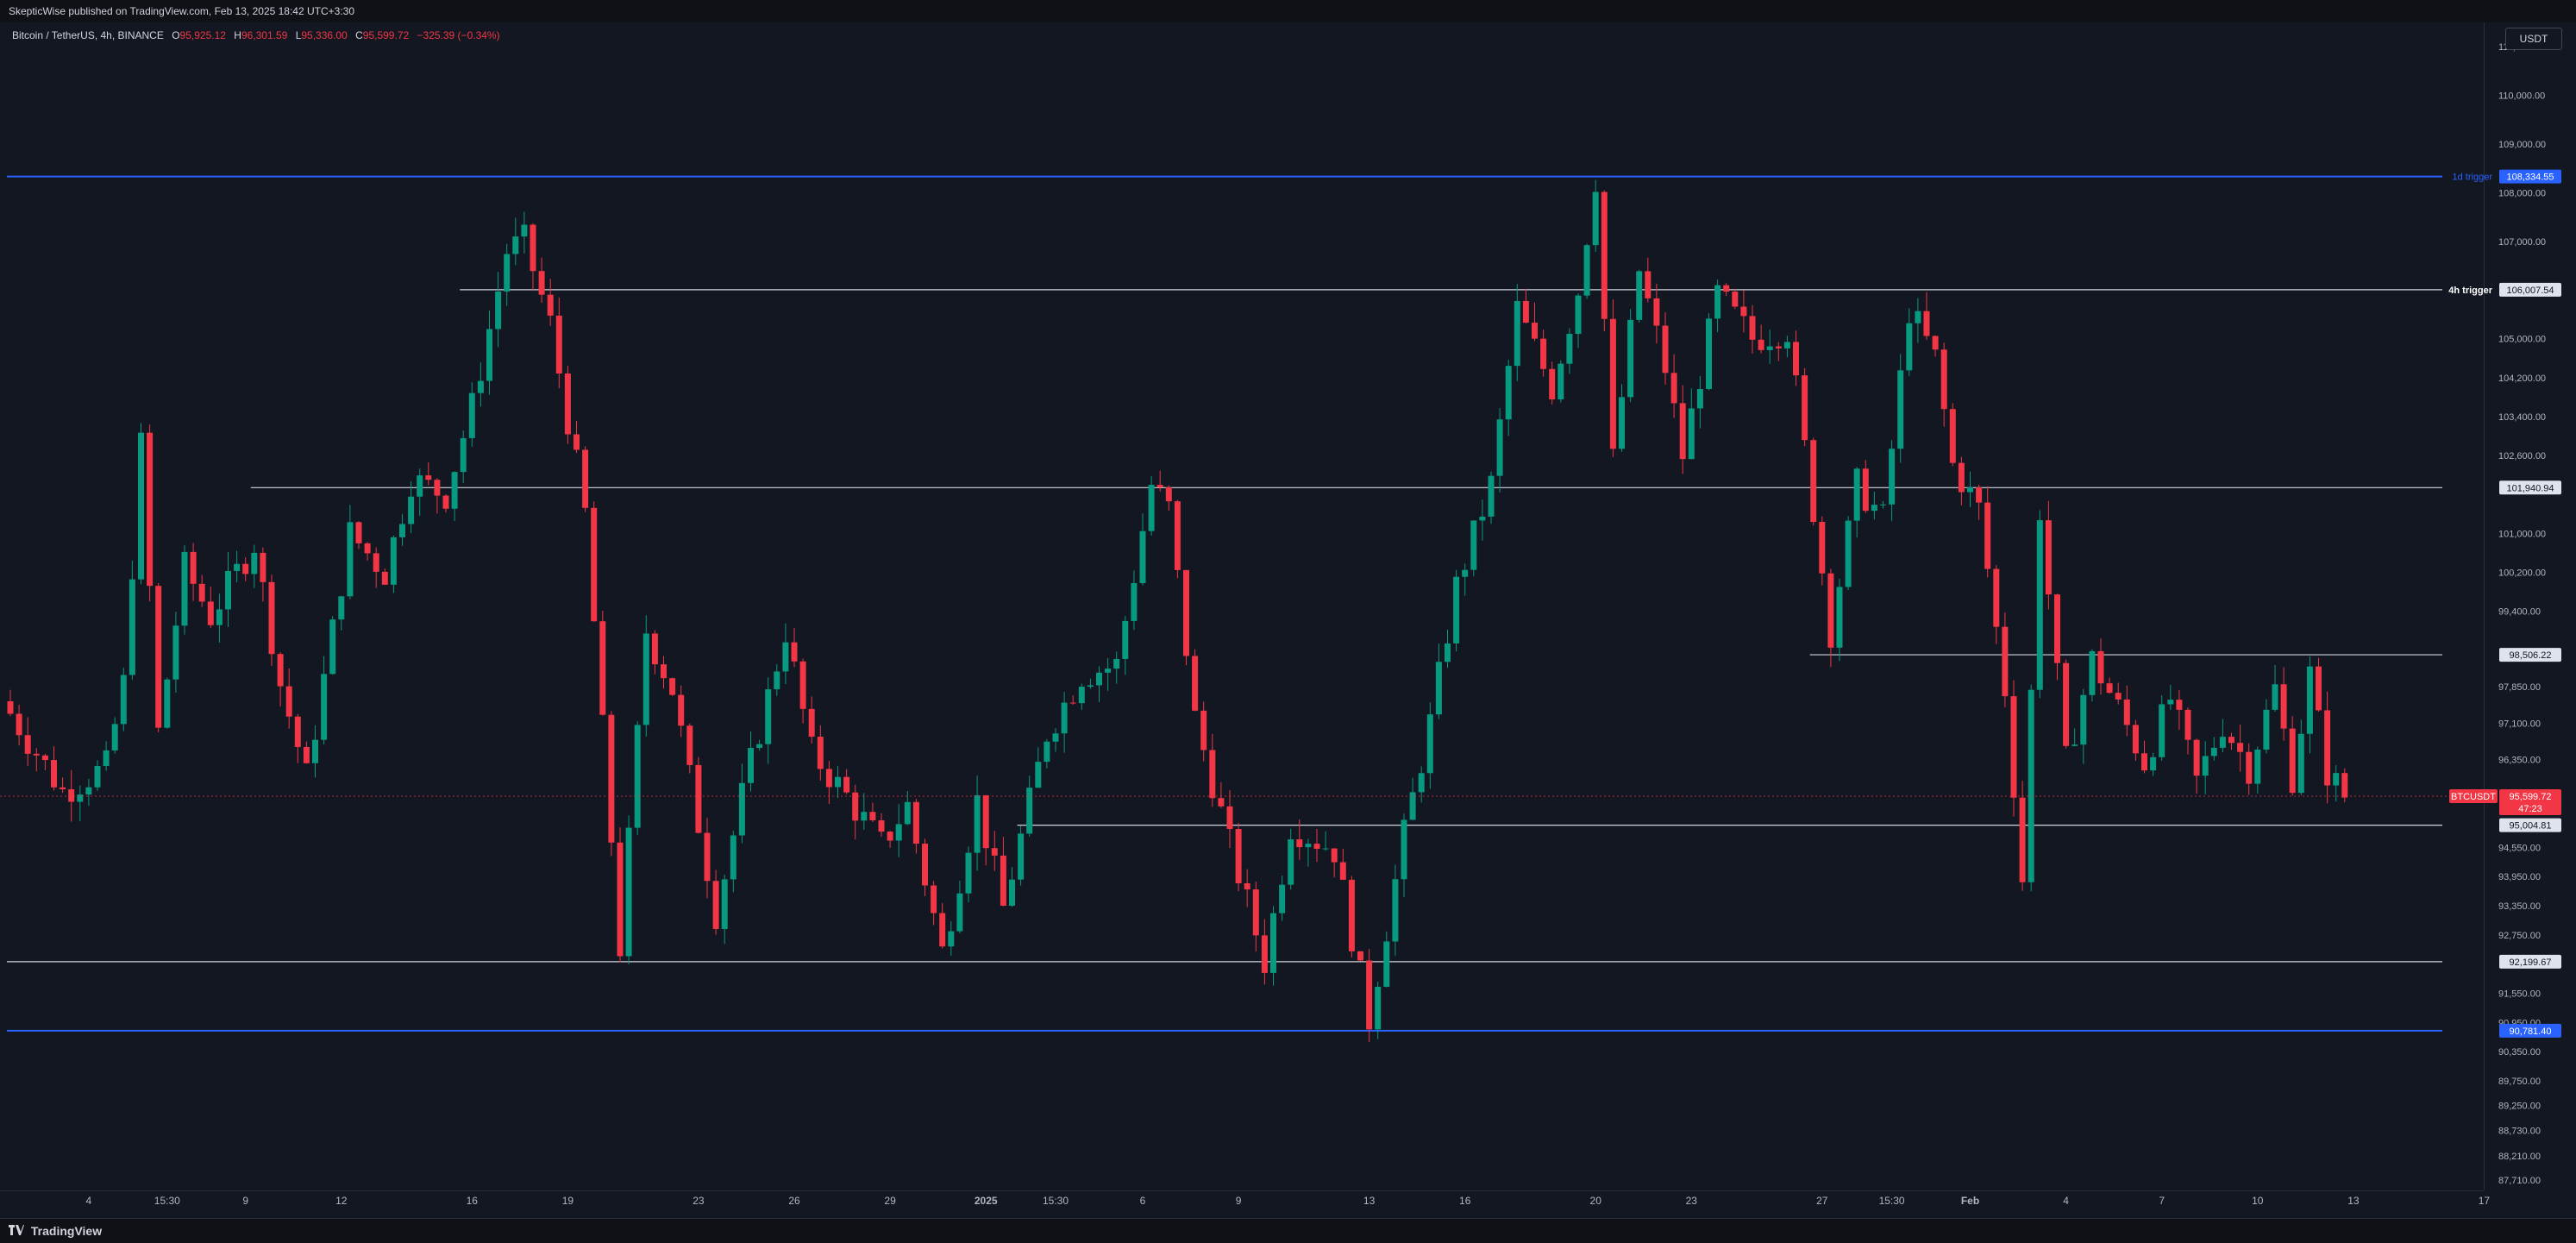 This screenshot has width=2576, height=1243. What do you see at coordinates (2530, 961) in the screenshot?
I see `level-tag-background` at bounding box center [2530, 961].